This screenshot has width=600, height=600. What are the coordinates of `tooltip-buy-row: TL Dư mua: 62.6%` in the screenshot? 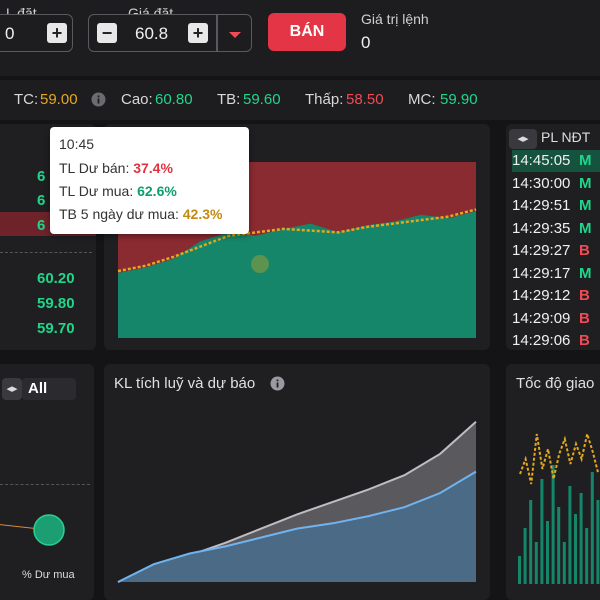 It's located at (118, 191).